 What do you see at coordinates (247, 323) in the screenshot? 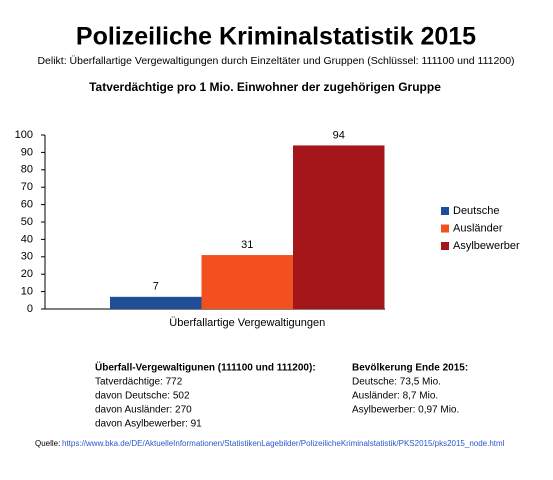
I see `x-tick-label: Überfallartige Vergewaltigungen` at bounding box center [247, 323].